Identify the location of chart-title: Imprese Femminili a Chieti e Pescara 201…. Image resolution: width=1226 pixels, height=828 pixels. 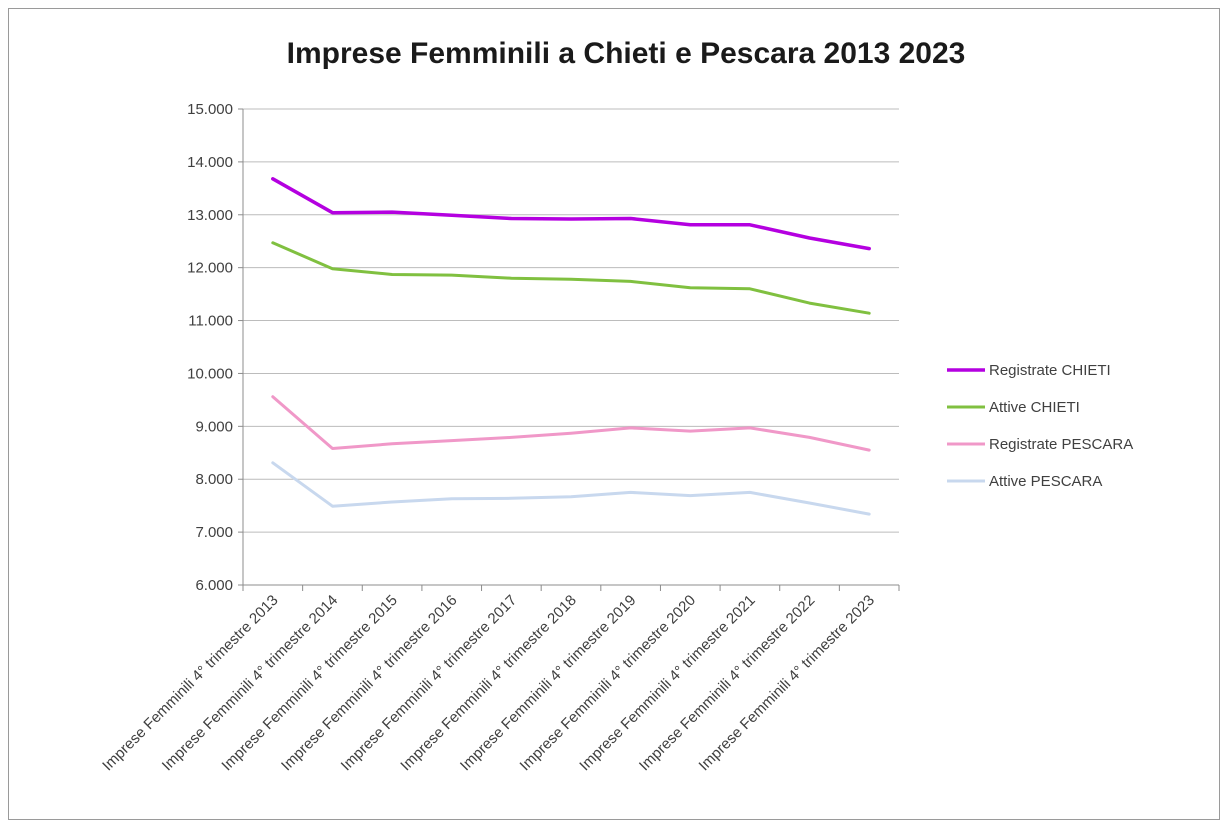
(626, 53).